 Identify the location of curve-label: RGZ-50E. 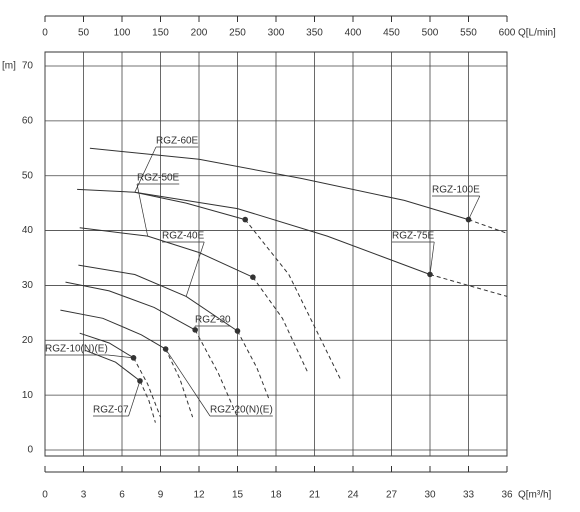
(158, 178).